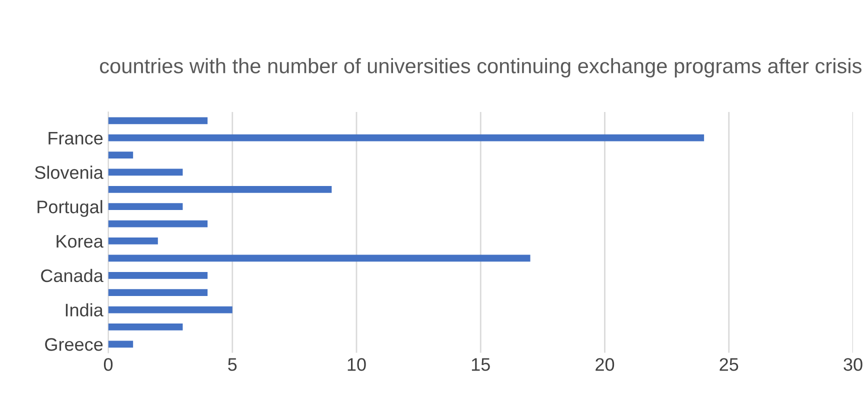 This screenshot has width=866, height=415. I want to click on x-tick-label: 15, so click(481, 364).